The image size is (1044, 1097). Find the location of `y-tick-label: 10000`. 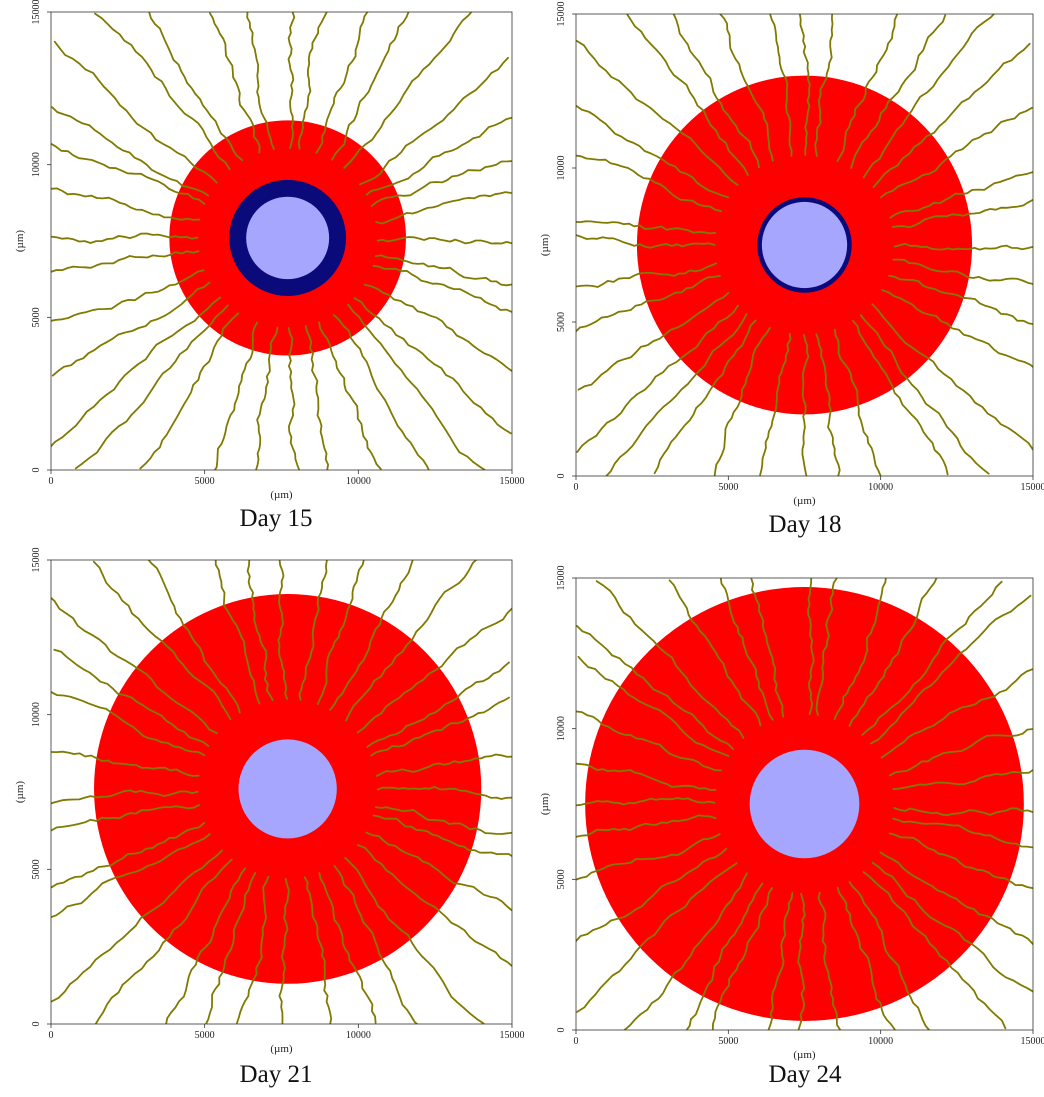

y-tick-label: 10000 is located at coordinates (36, 714).